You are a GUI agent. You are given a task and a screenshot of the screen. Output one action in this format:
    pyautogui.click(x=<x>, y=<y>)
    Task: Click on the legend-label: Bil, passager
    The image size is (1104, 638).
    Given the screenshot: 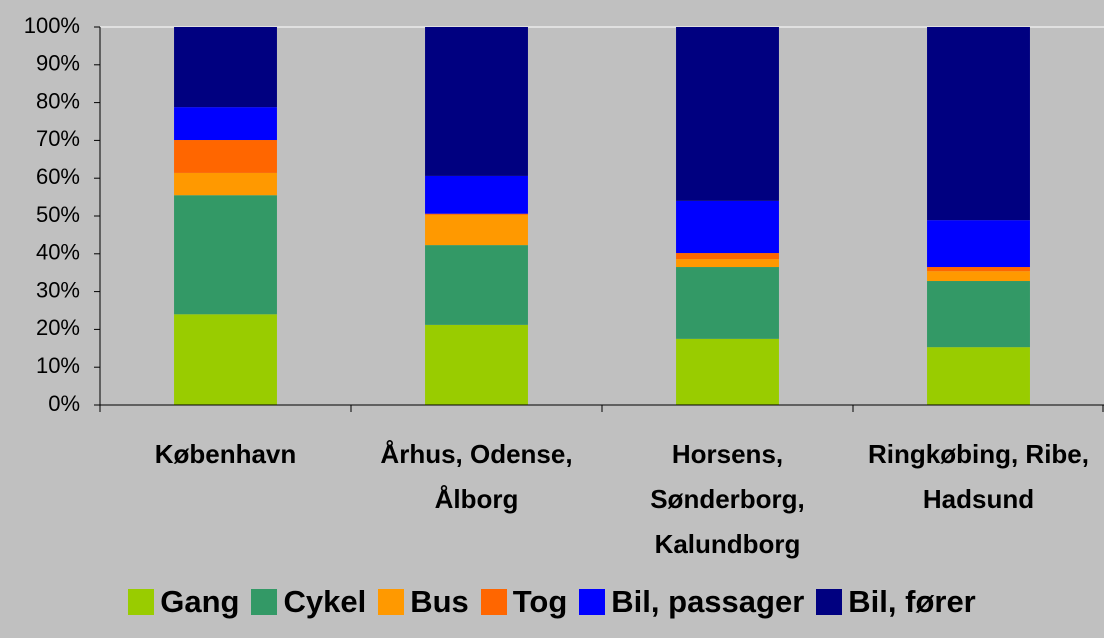 What is the action you would take?
    pyautogui.click(x=708, y=601)
    